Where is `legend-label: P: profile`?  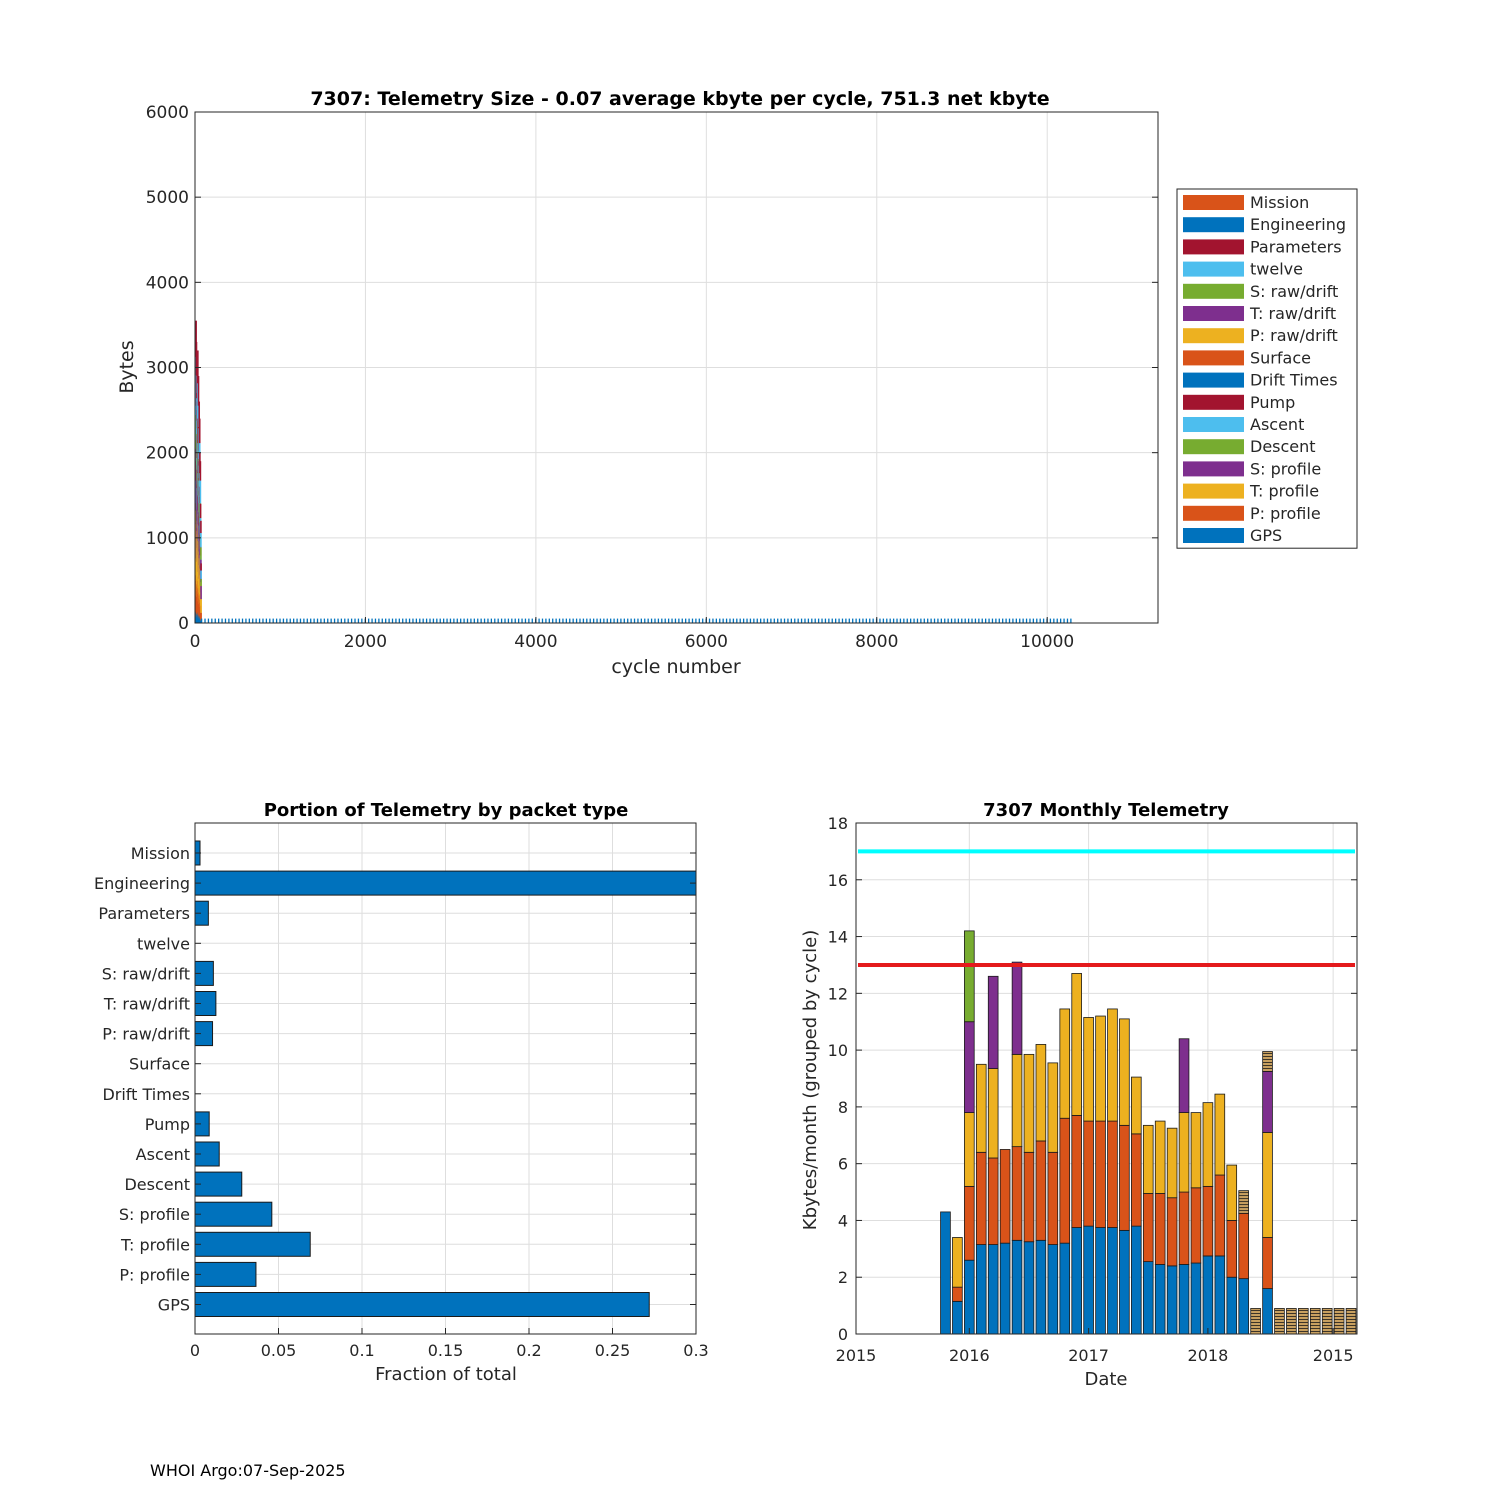 legend-label: P: profile is located at coordinates (1285, 513).